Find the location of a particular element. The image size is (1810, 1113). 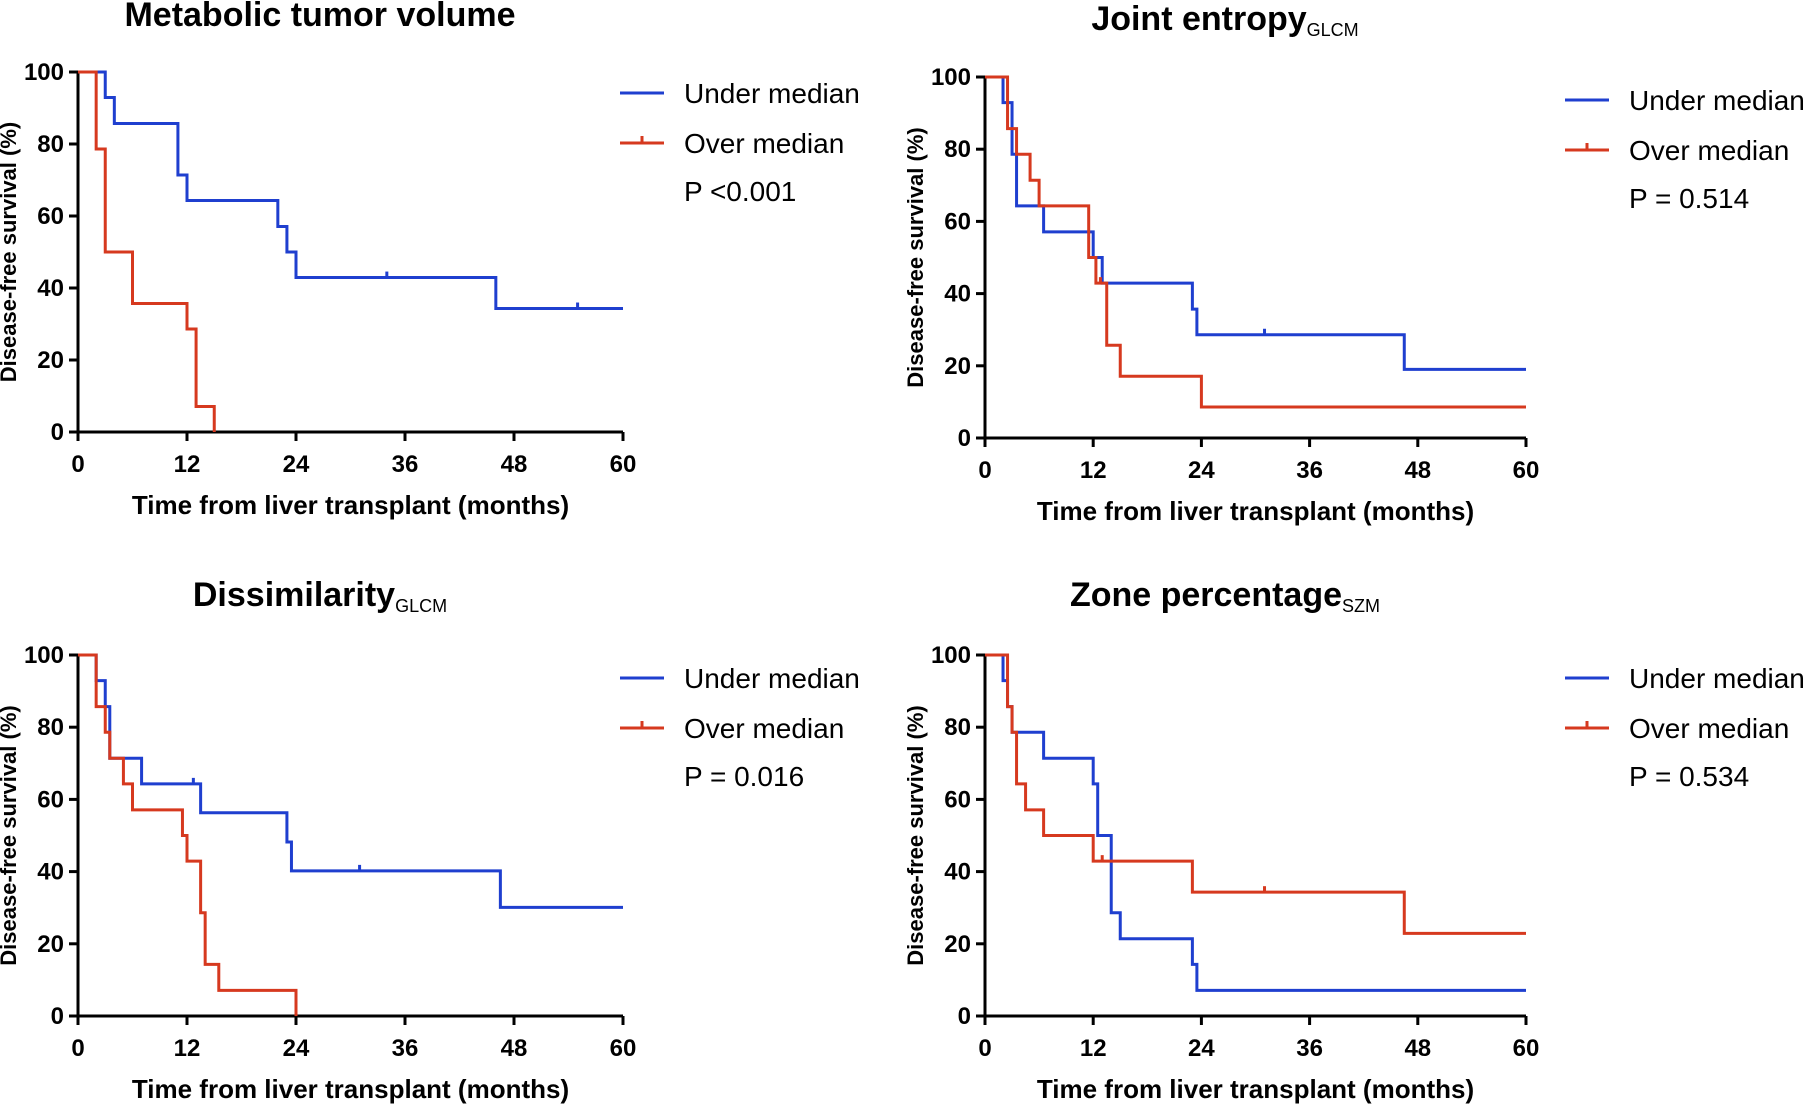

p-value-label: P <0.001 is located at coordinates (740, 191).